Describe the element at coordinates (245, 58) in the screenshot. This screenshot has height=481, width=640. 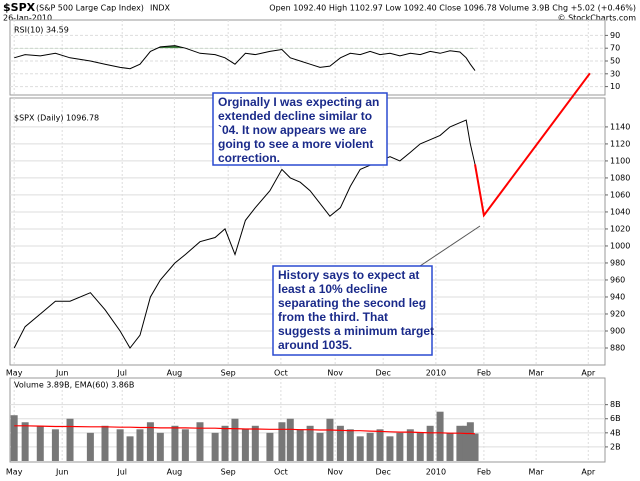
I see `price-line` at that location.